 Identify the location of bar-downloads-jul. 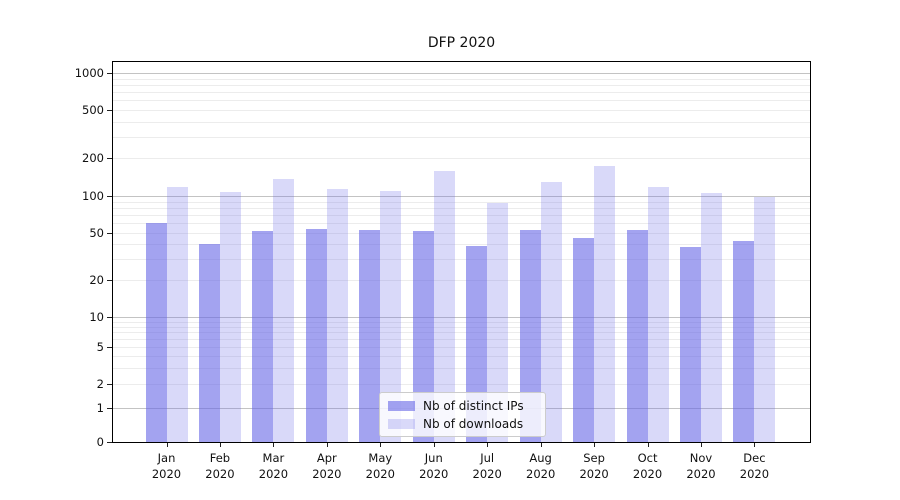
(498, 322).